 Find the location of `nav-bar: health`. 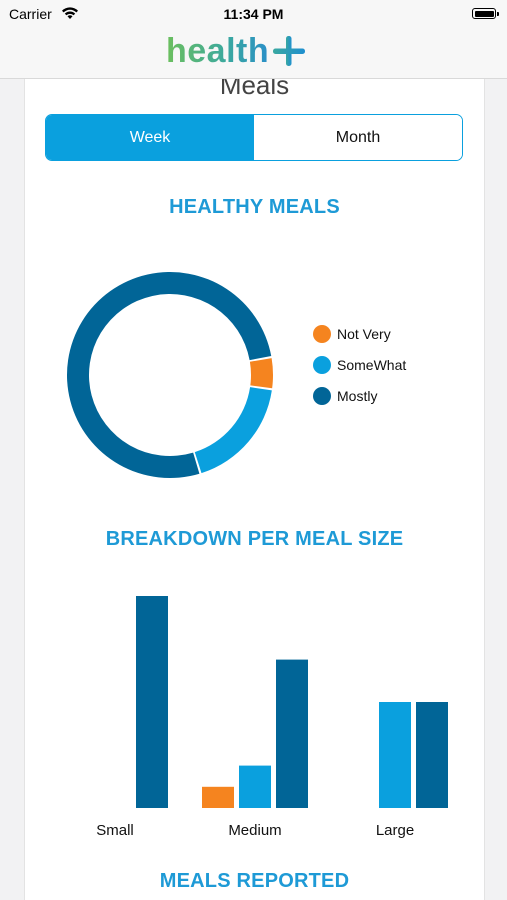

nav-bar: health is located at coordinates (253, 53).